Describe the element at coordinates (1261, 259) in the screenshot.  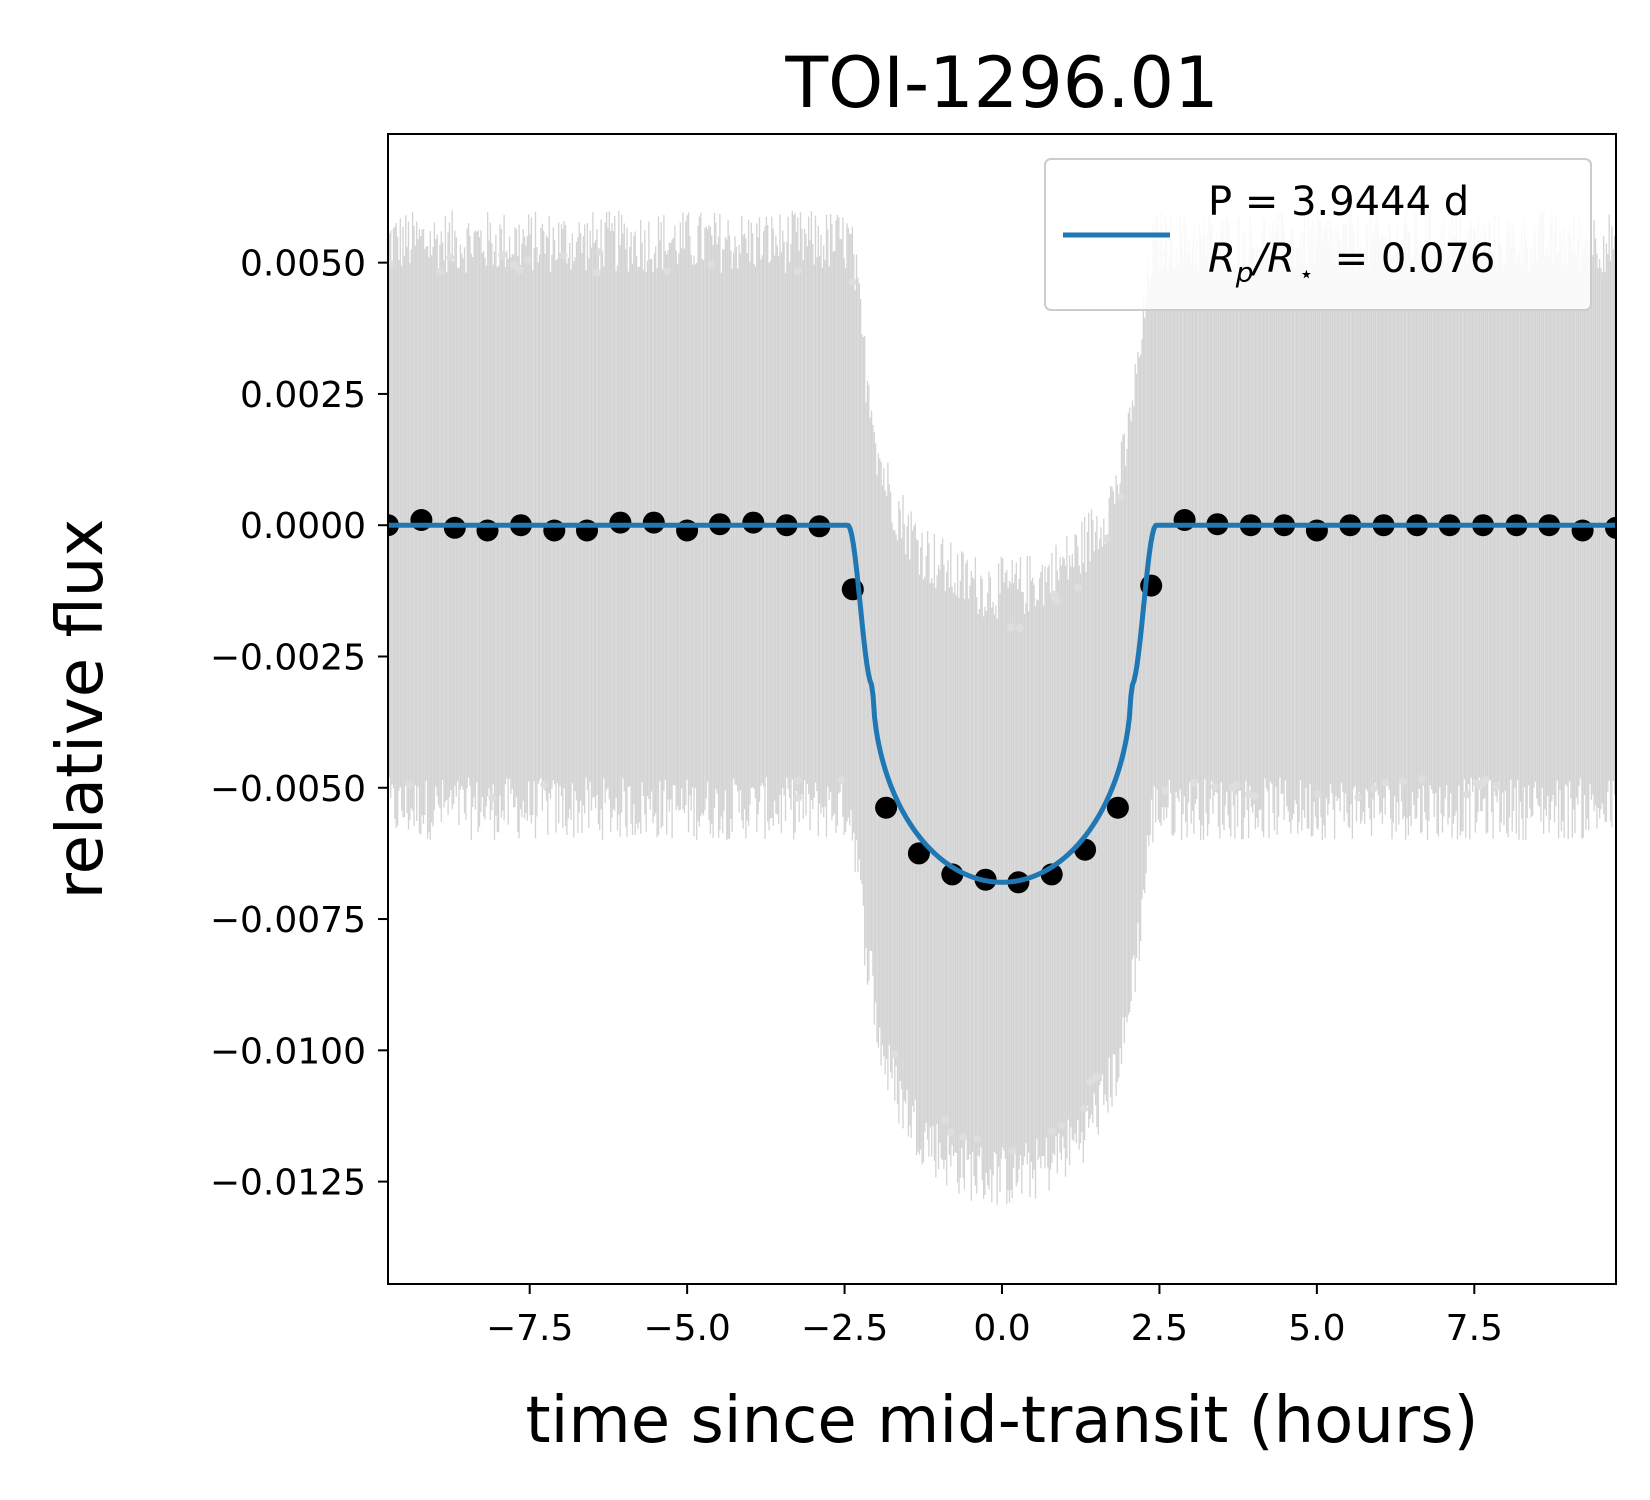
I see `legend-slash: /` at that location.